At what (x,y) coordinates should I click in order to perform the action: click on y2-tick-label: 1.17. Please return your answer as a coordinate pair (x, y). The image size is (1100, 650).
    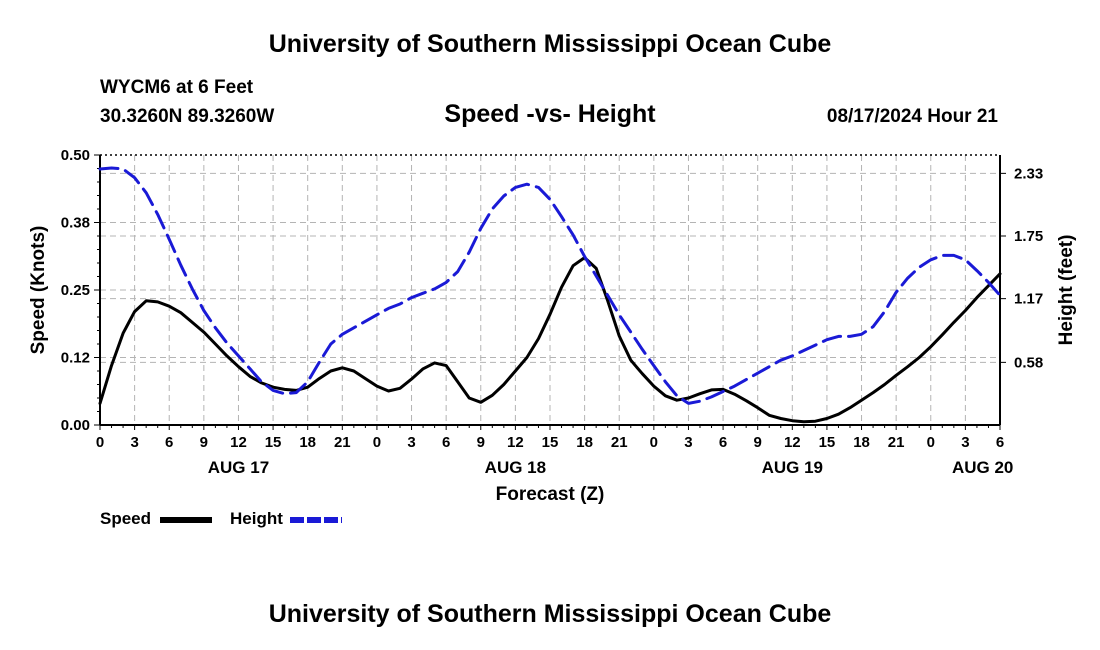
    Looking at the image, I should click on (1028, 299).